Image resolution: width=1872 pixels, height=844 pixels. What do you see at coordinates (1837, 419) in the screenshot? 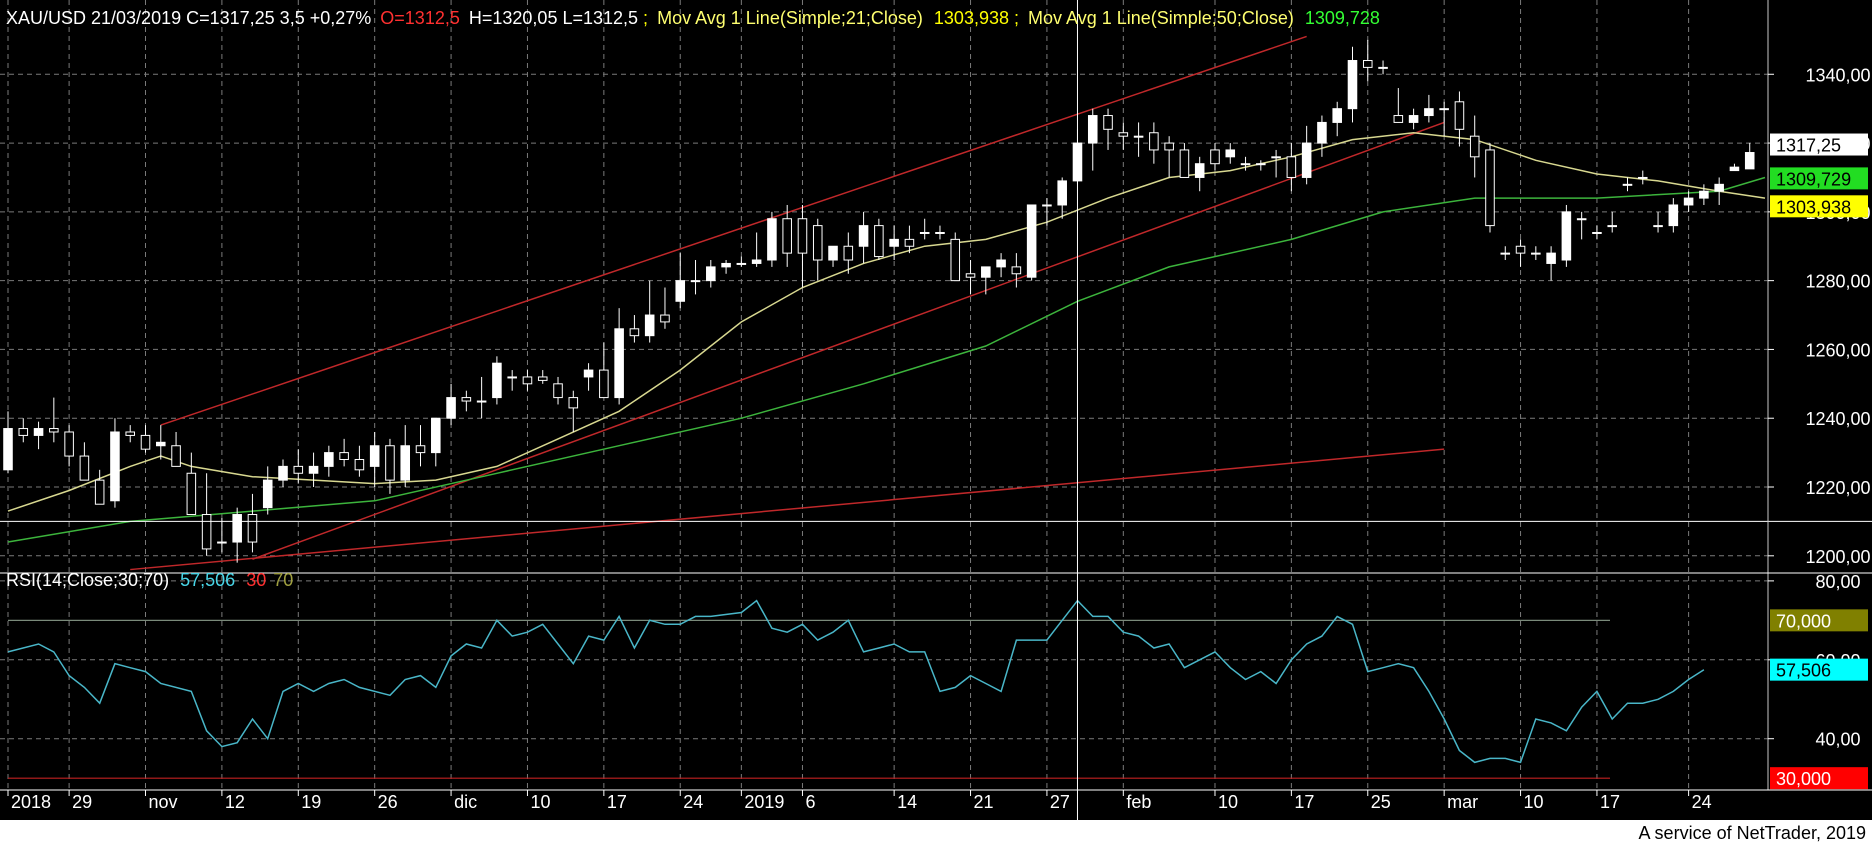
I see `price-tick-label: 1240,00` at bounding box center [1837, 419].